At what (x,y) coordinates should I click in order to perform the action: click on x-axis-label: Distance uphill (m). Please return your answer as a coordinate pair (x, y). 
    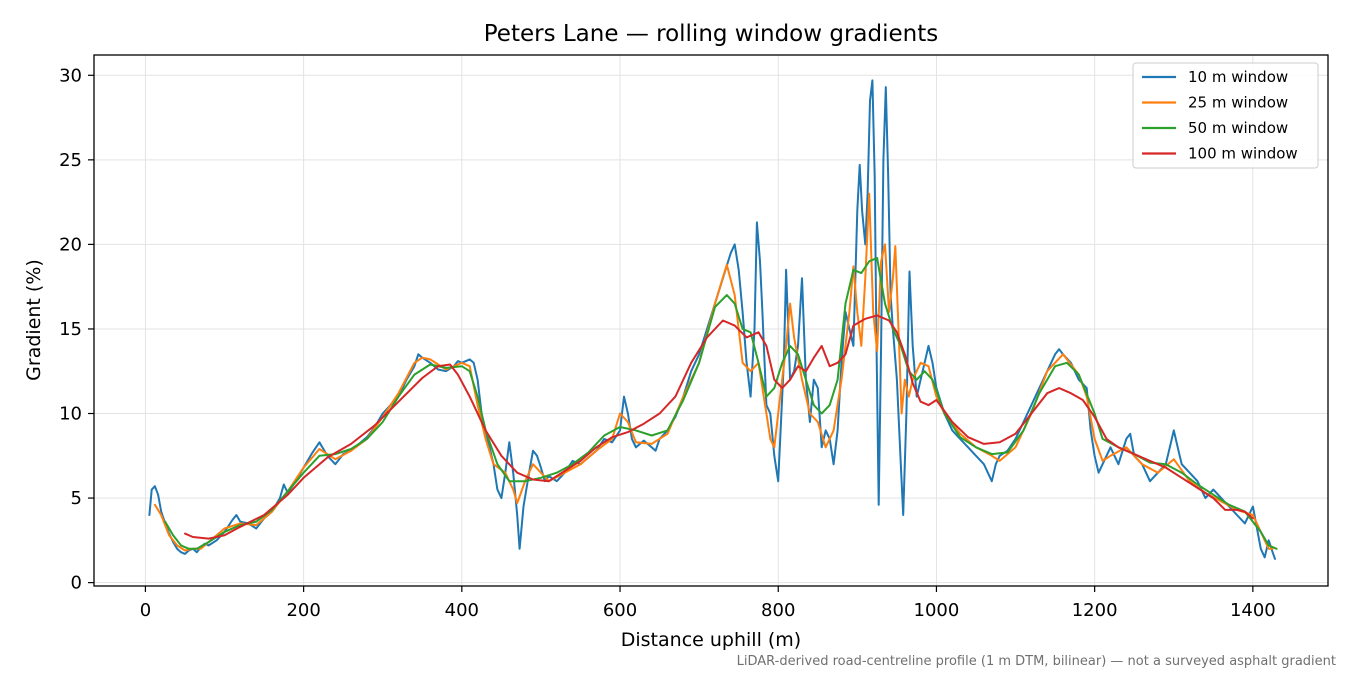
    Looking at the image, I should click on (711, 640).